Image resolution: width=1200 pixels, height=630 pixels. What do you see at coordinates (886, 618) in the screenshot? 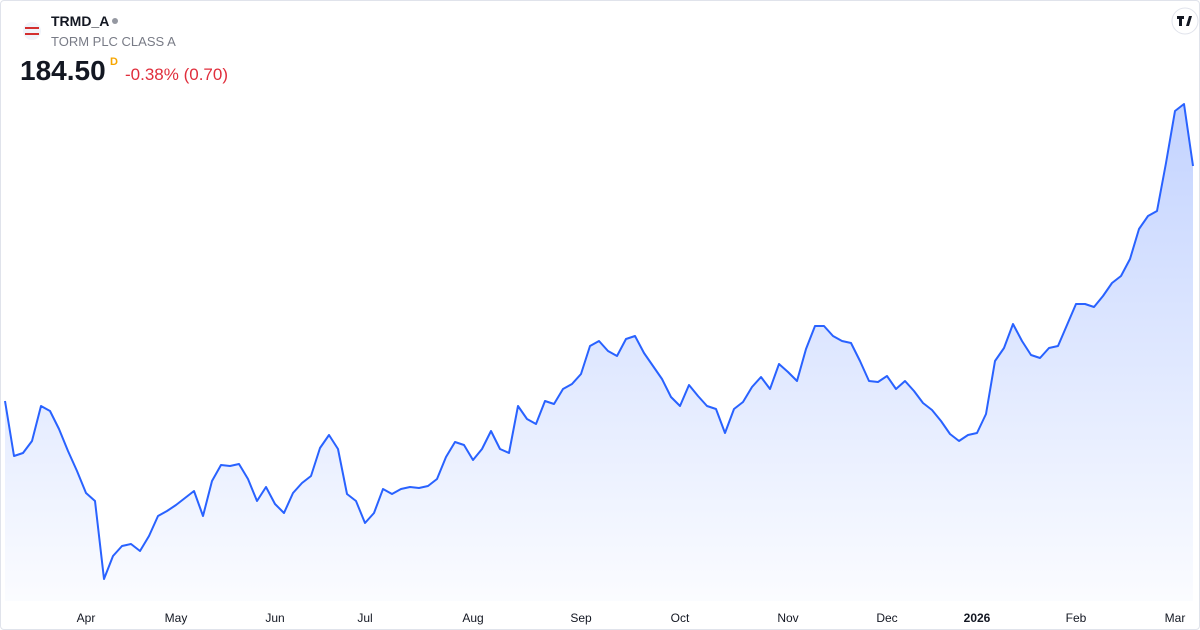
I see `x-tick-label: Dec` at bounding box center [886, 618].